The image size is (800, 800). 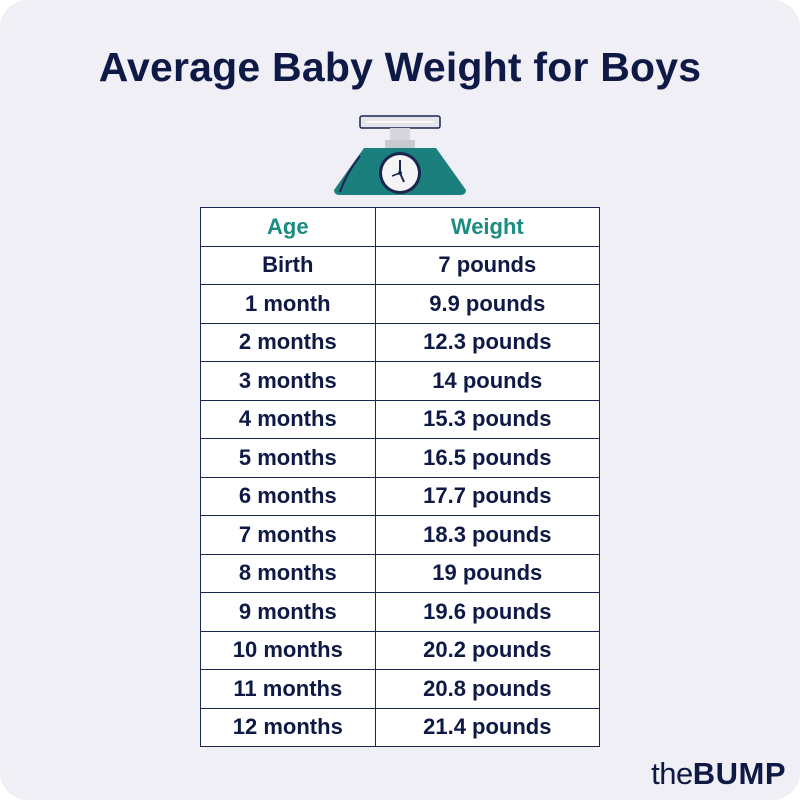 What do you see at coordinates (288, 689) in the screenshot?
I see `age-cell: 11 months` at bounding box center [288, 689].